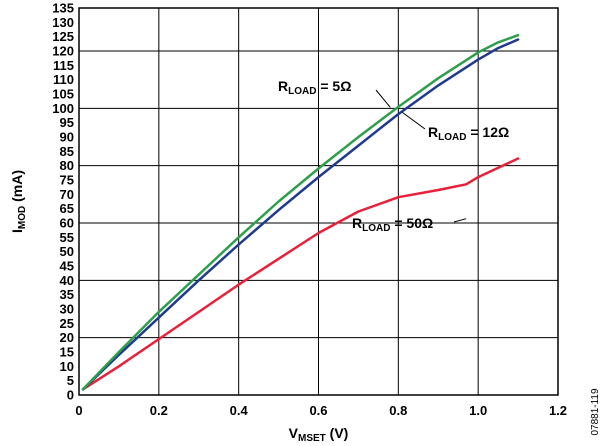 The height and width of the screenshot is (446, 603). I want to click on y-tick-label: 110, so click(63, 79).